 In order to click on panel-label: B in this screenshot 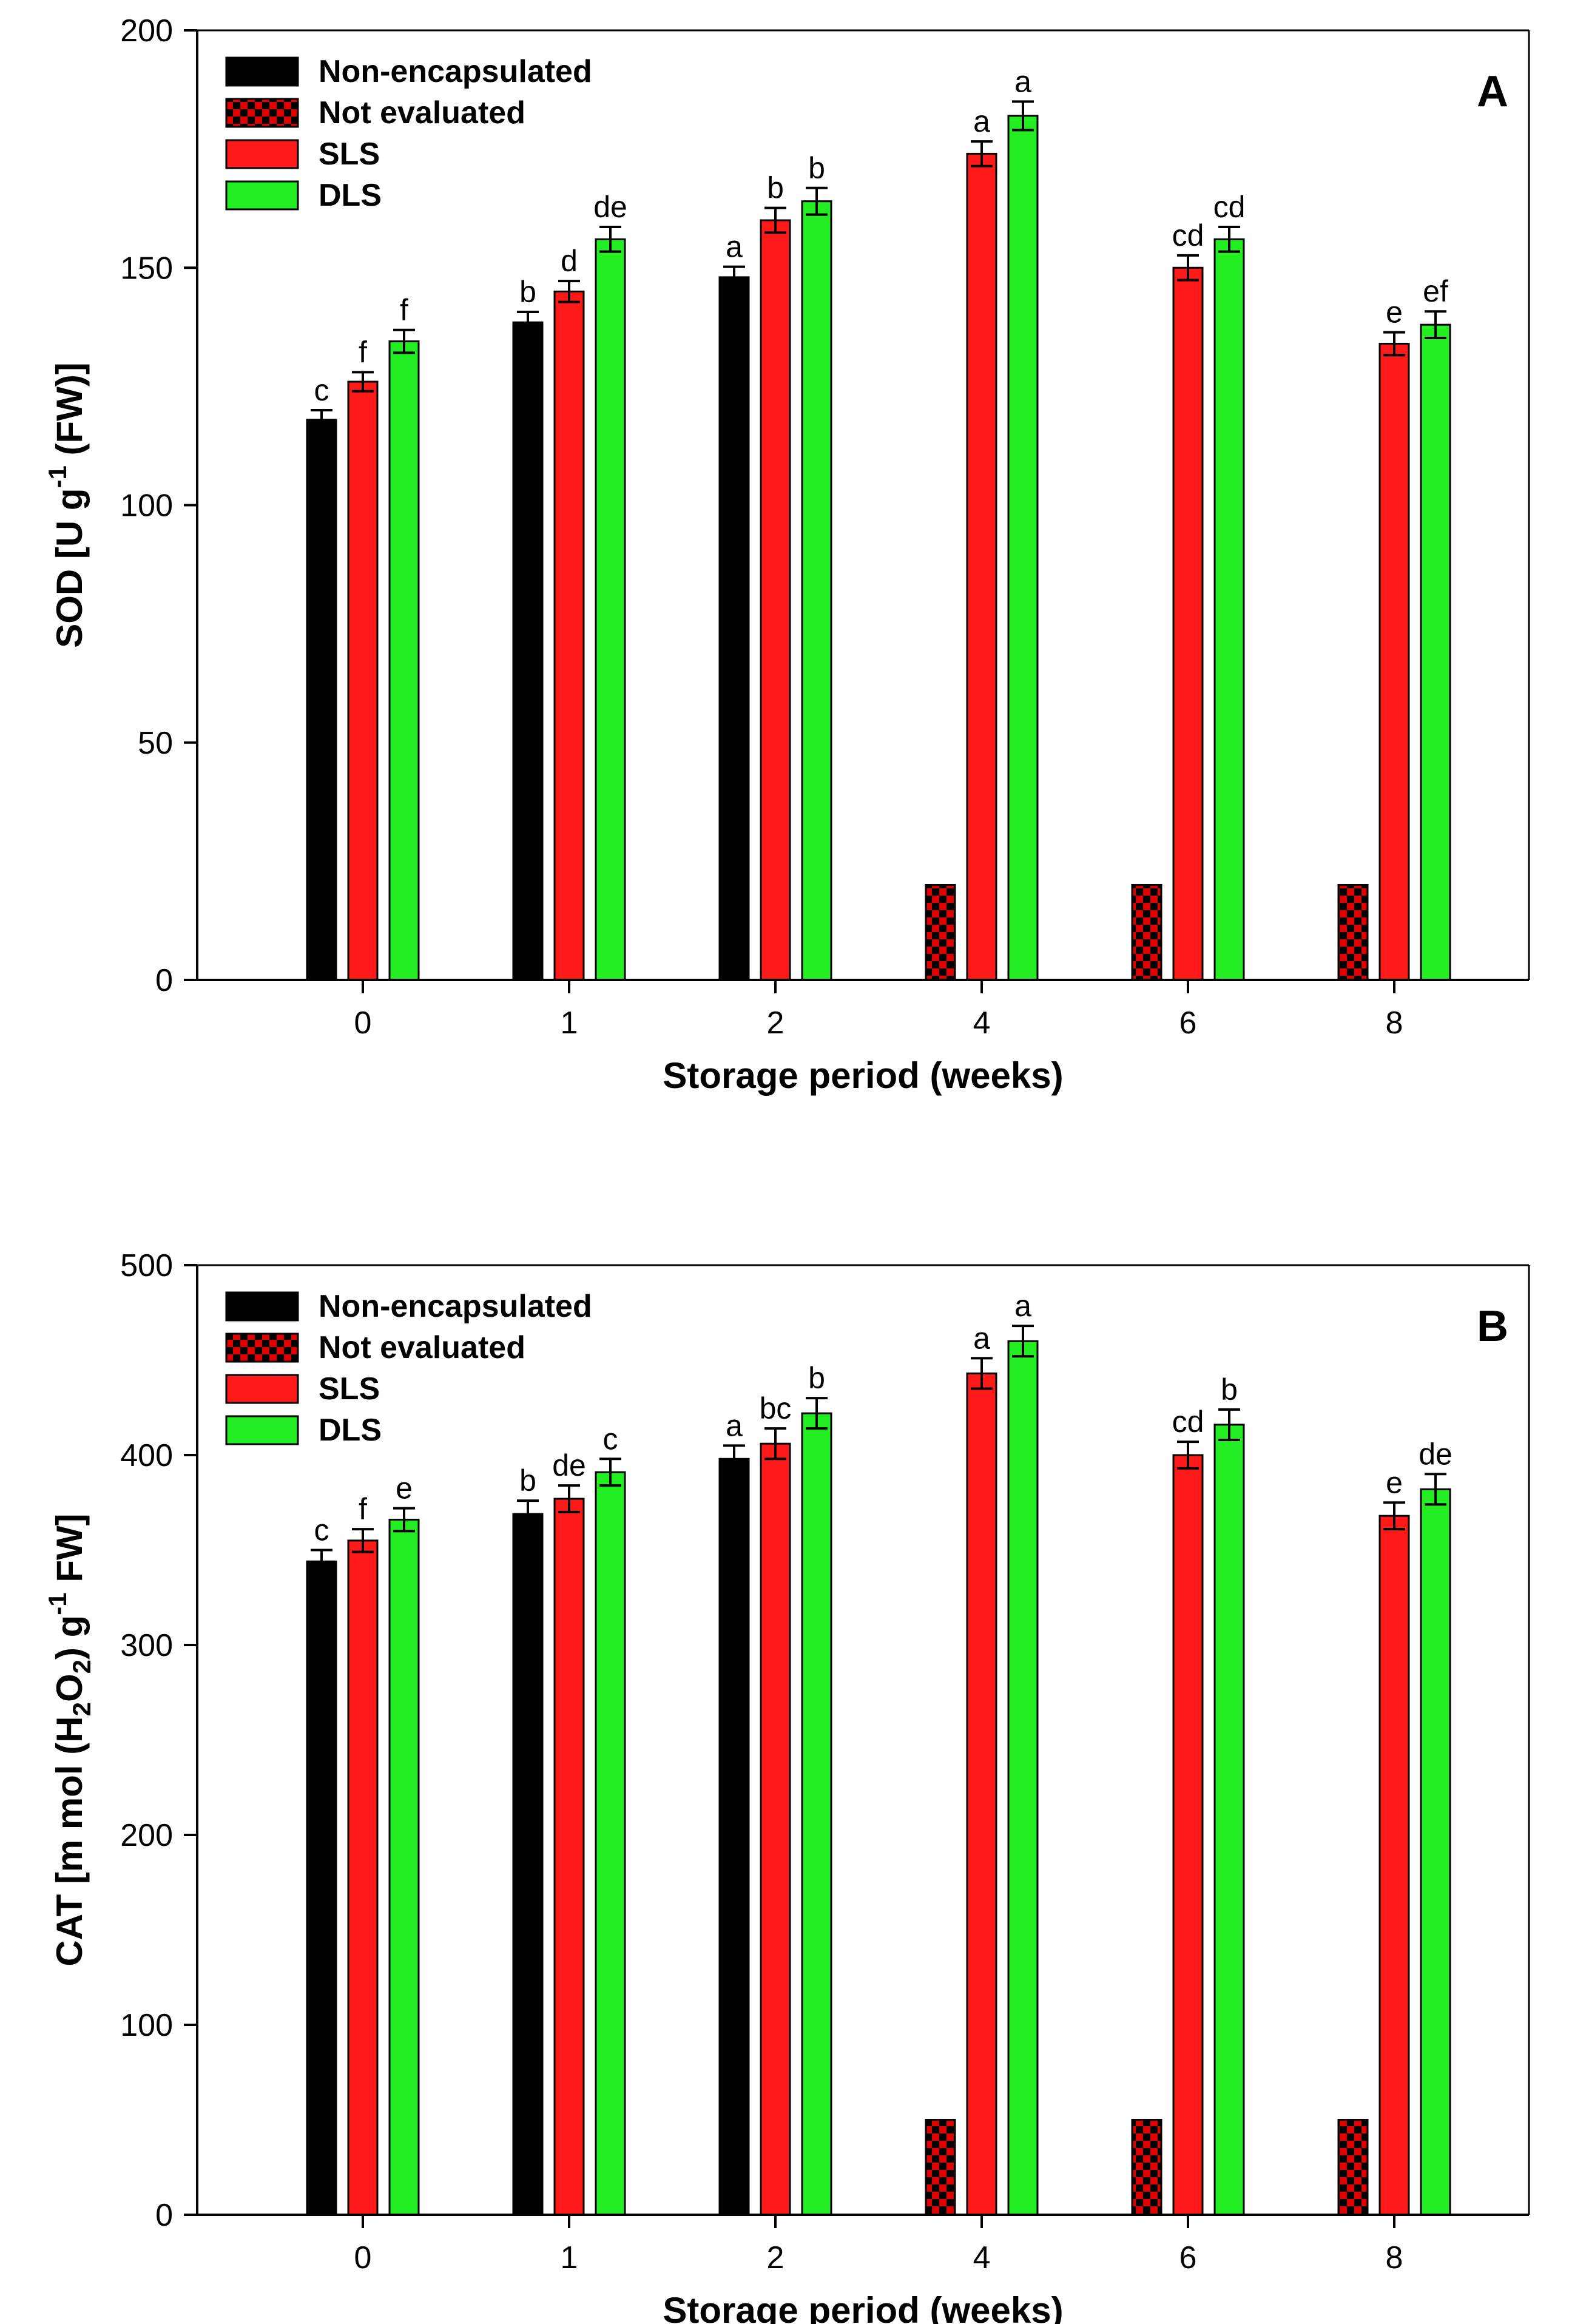, I will do `click(1492, 1326)`.